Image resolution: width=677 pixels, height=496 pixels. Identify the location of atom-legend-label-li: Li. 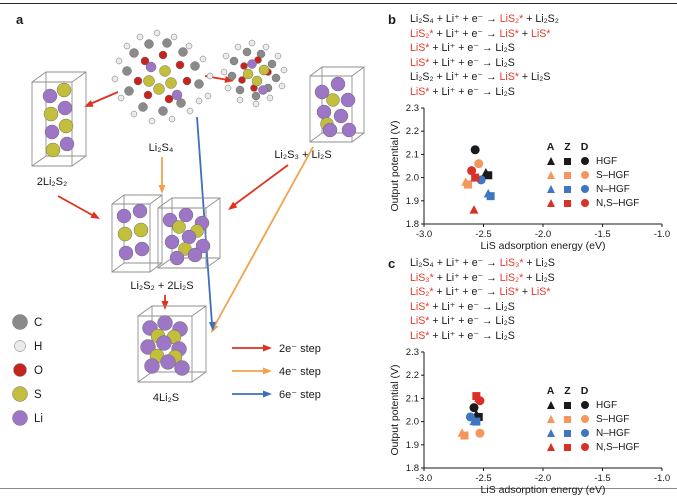
(38, 419).